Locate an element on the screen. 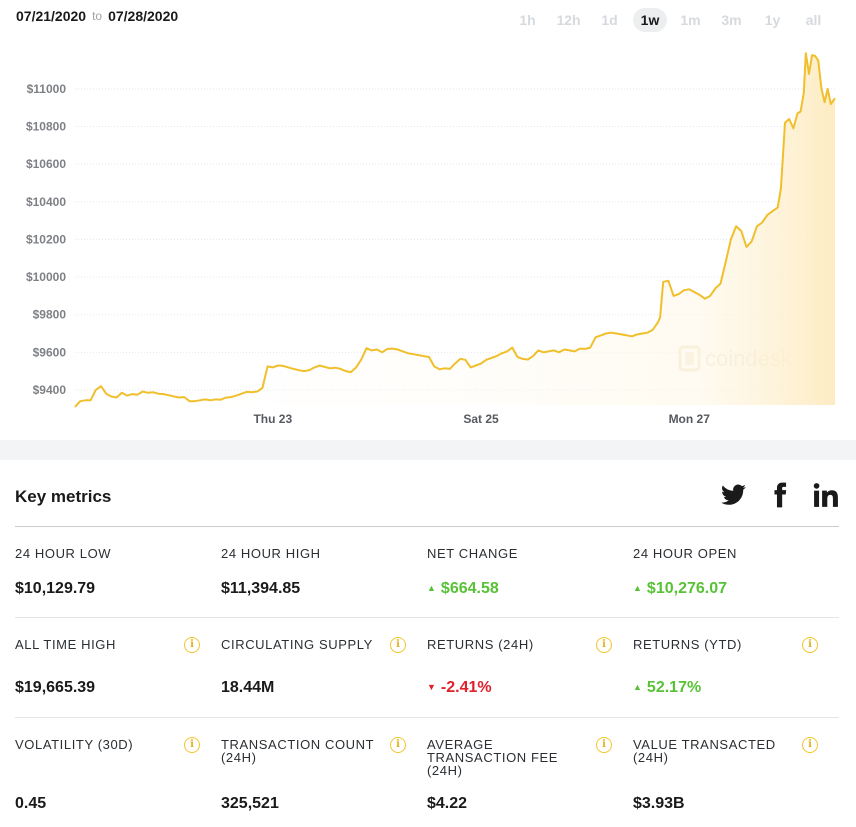 This screenshot has width=856, height=827. metric-label: VOLATILITY (30D) is located at coordinates (74, 744).